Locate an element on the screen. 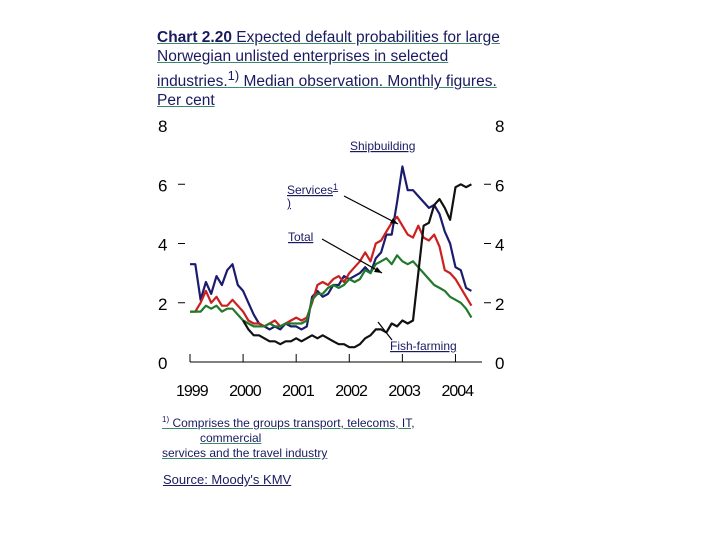 This screenshot has height=540, width=720. x-tick-label: 2003 is located at coordinates (404, 391).